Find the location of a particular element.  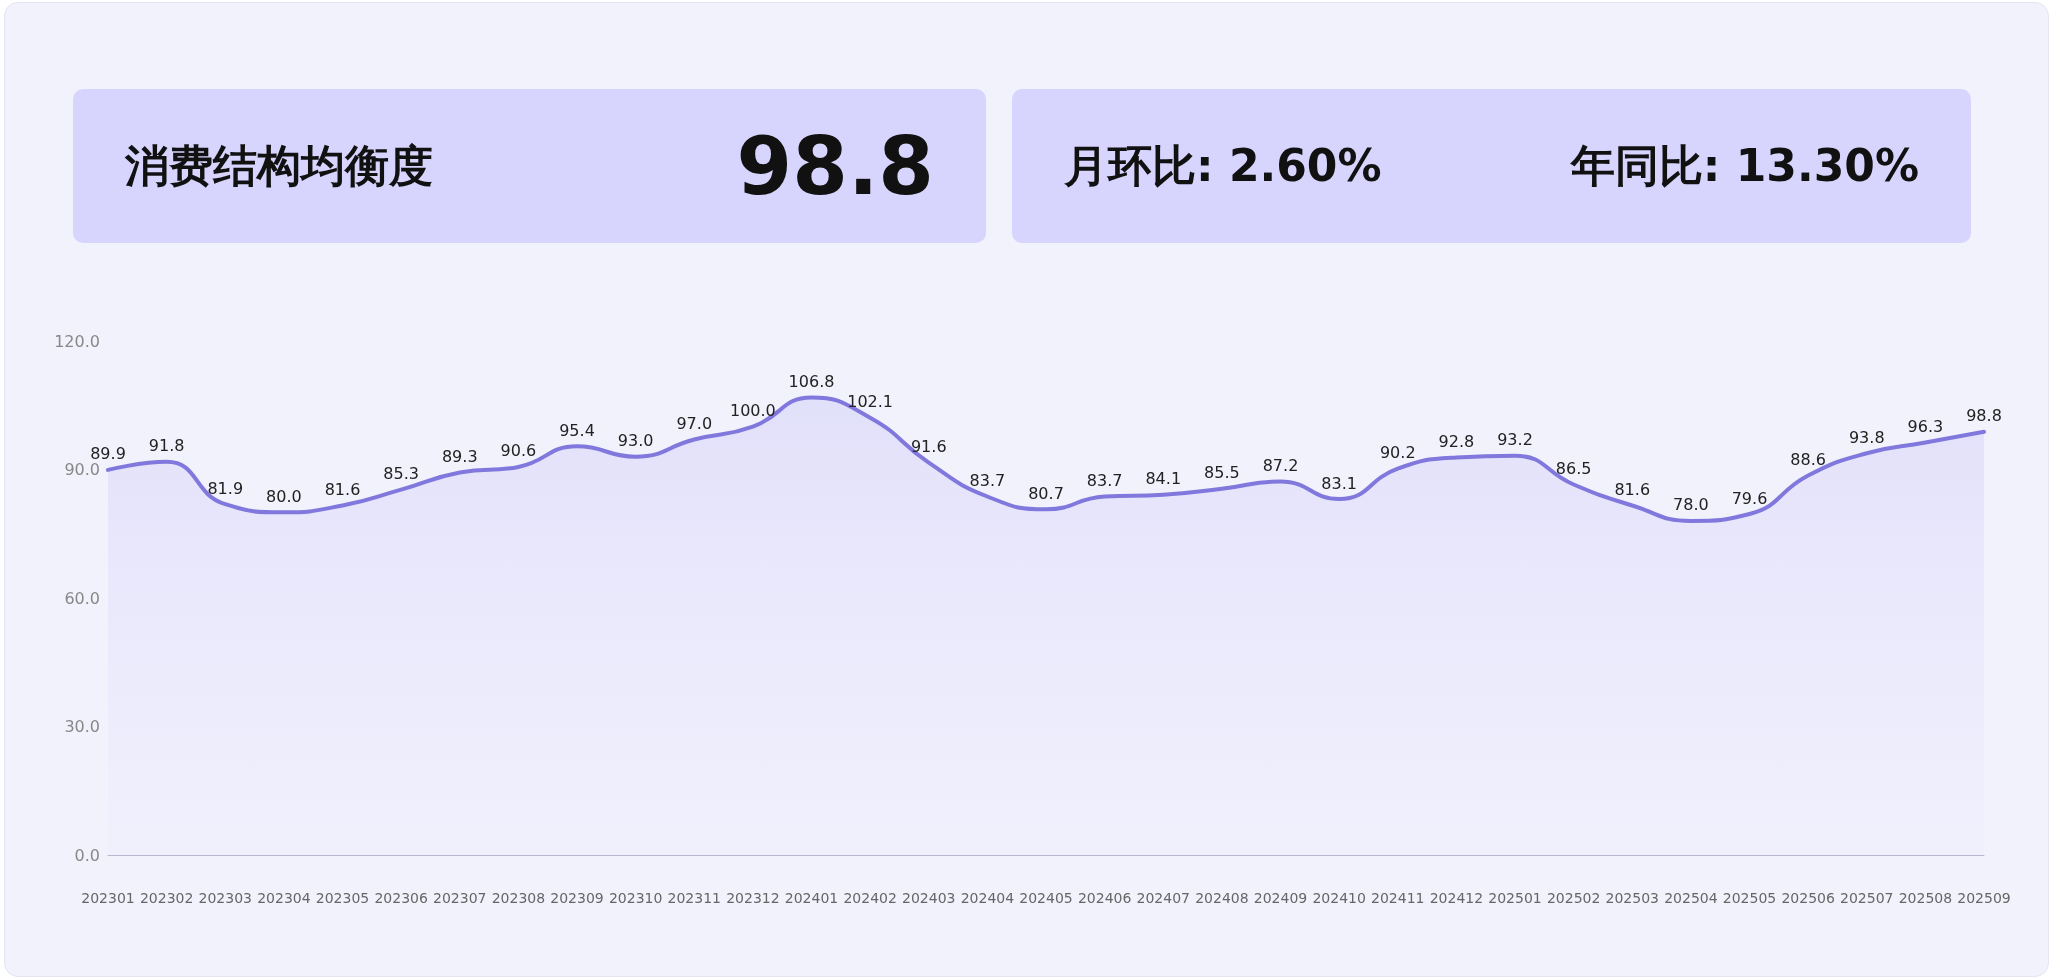

x-tick-label: 202404 is located at coordinates (987, 898).